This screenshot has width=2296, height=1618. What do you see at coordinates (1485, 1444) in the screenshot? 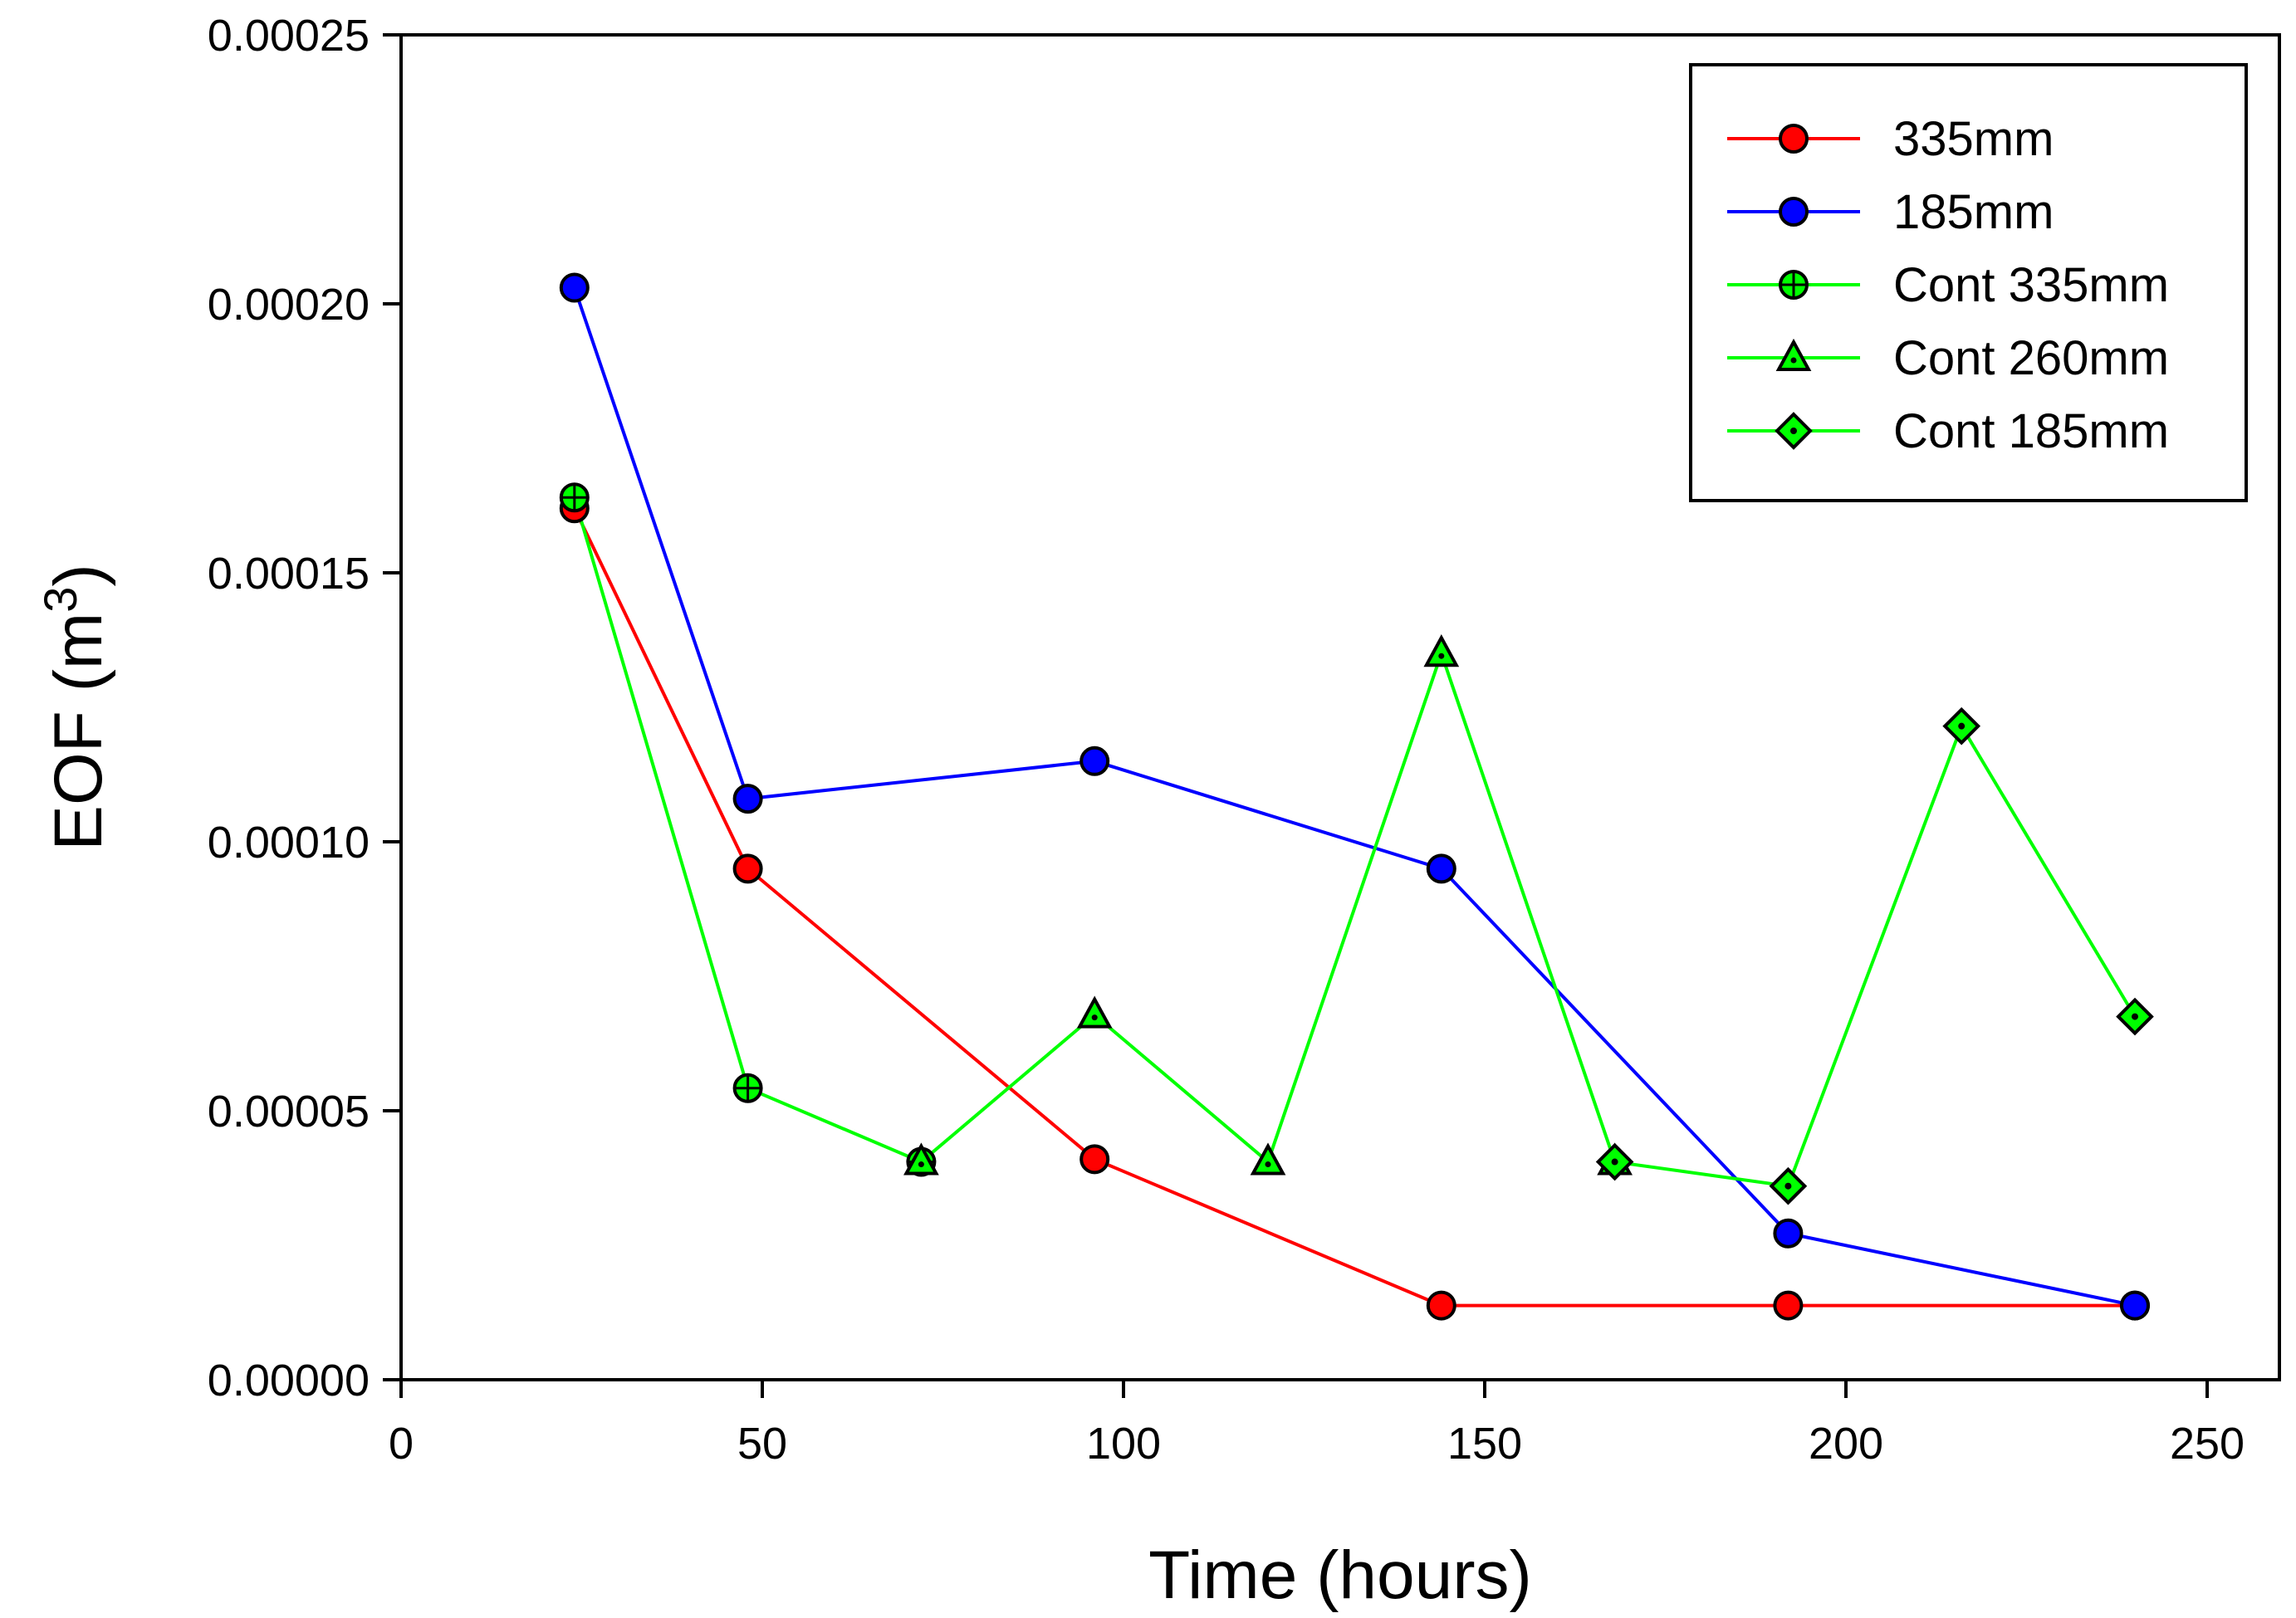
I see `x-tick-label: 150` at bounding box center [1485, 1444].